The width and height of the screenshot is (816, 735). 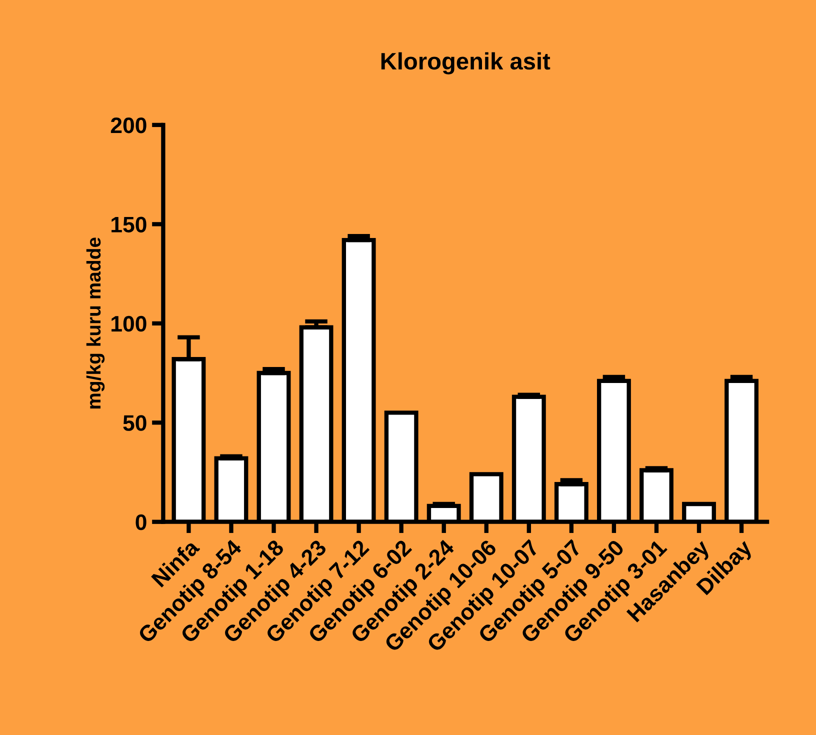 What do you see at coordinates (95, 323) in the screenshot?
I see `y-axis-title: mg/kg kuru madde` at bounding box center [95, 323].